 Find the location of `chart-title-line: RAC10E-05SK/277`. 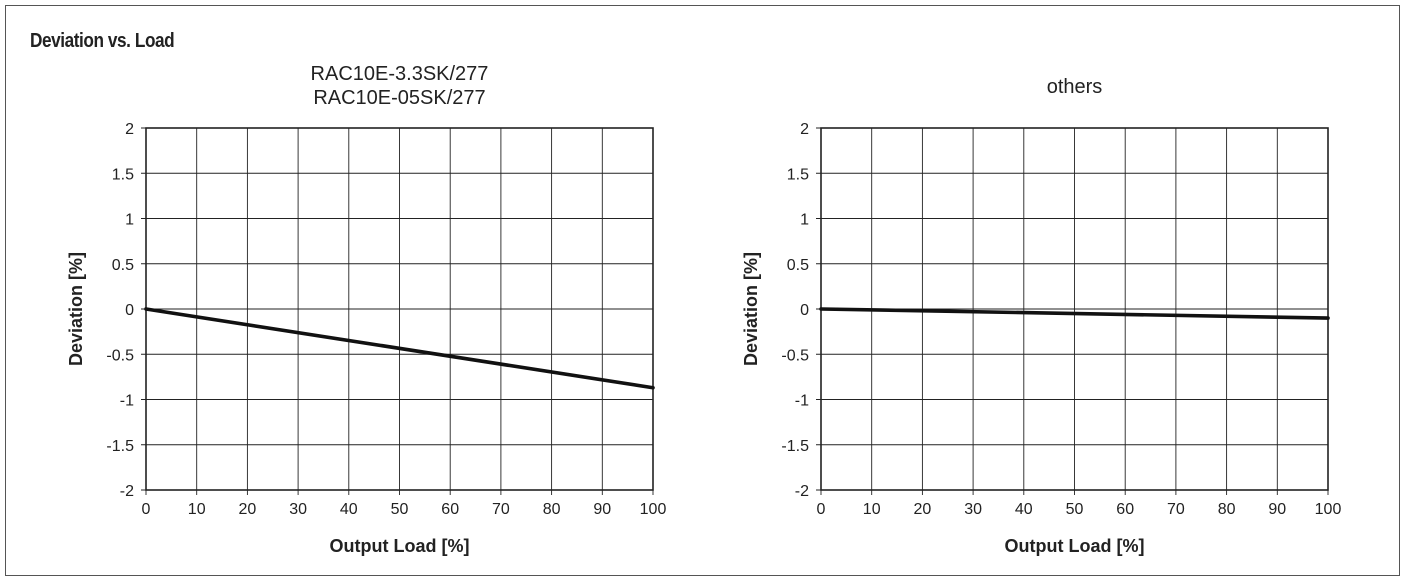

chart-title-line: RAC10E-05SK/277 is located at coordinates (399, 98).